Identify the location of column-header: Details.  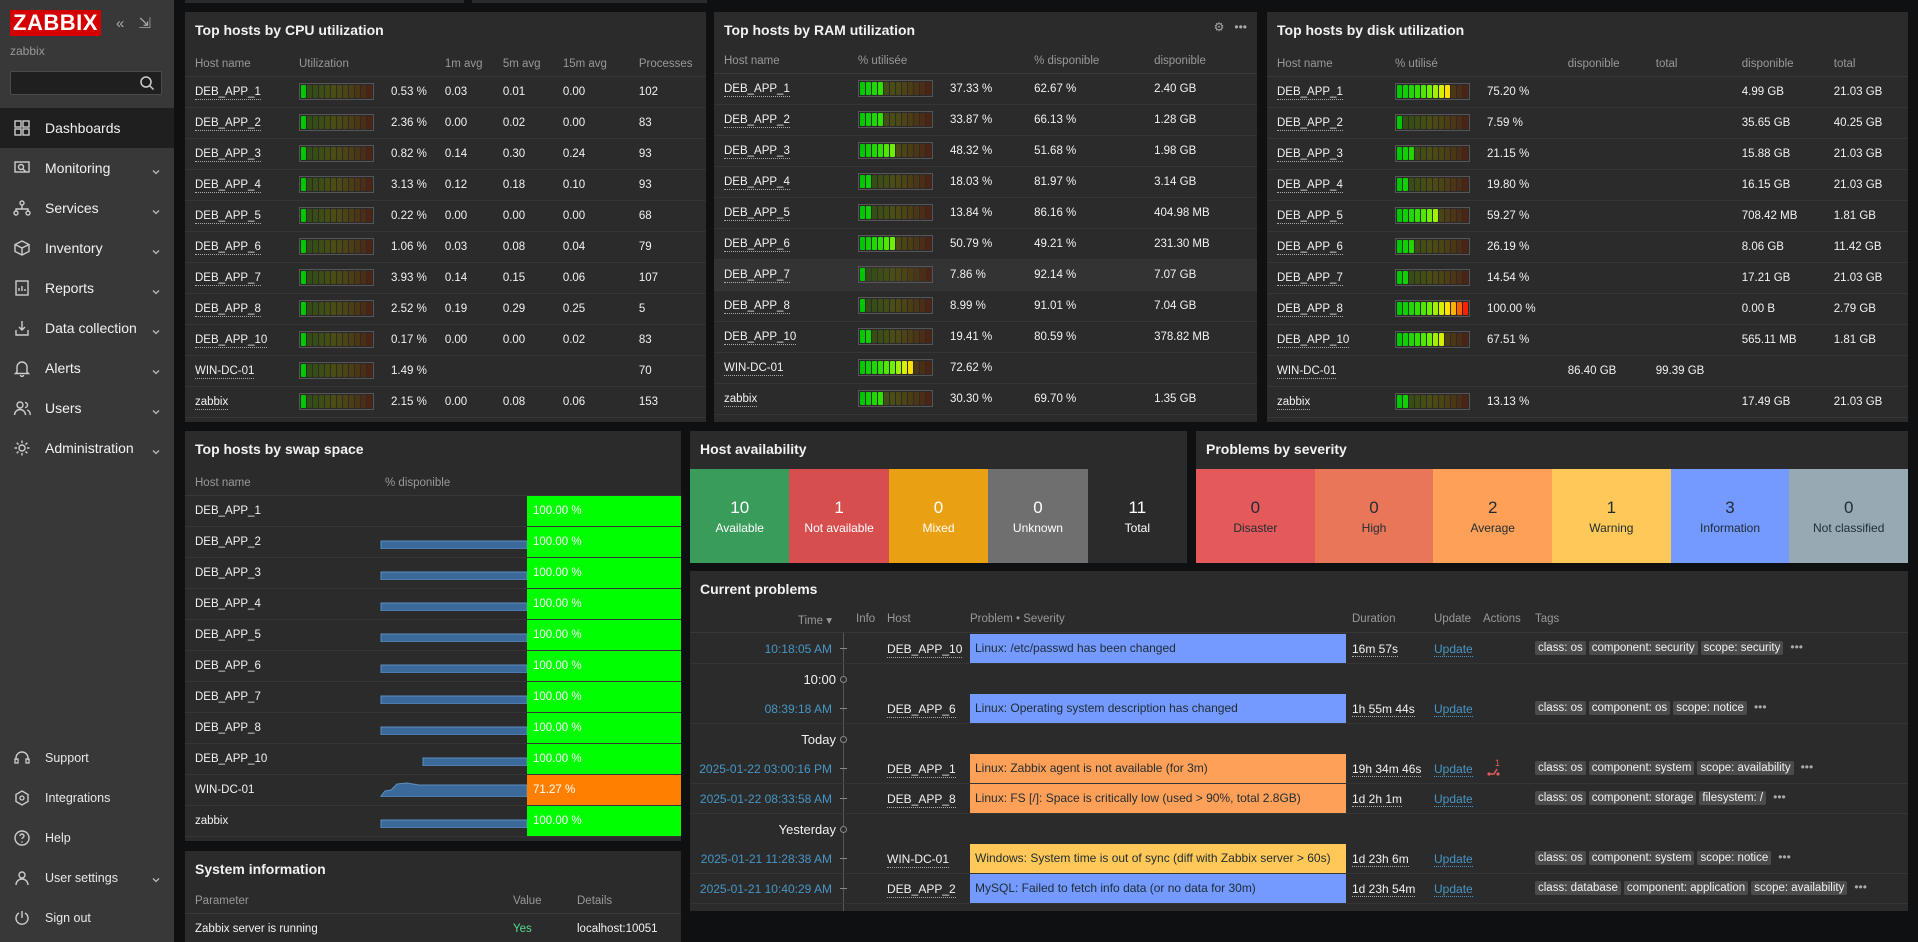
(624, 901).